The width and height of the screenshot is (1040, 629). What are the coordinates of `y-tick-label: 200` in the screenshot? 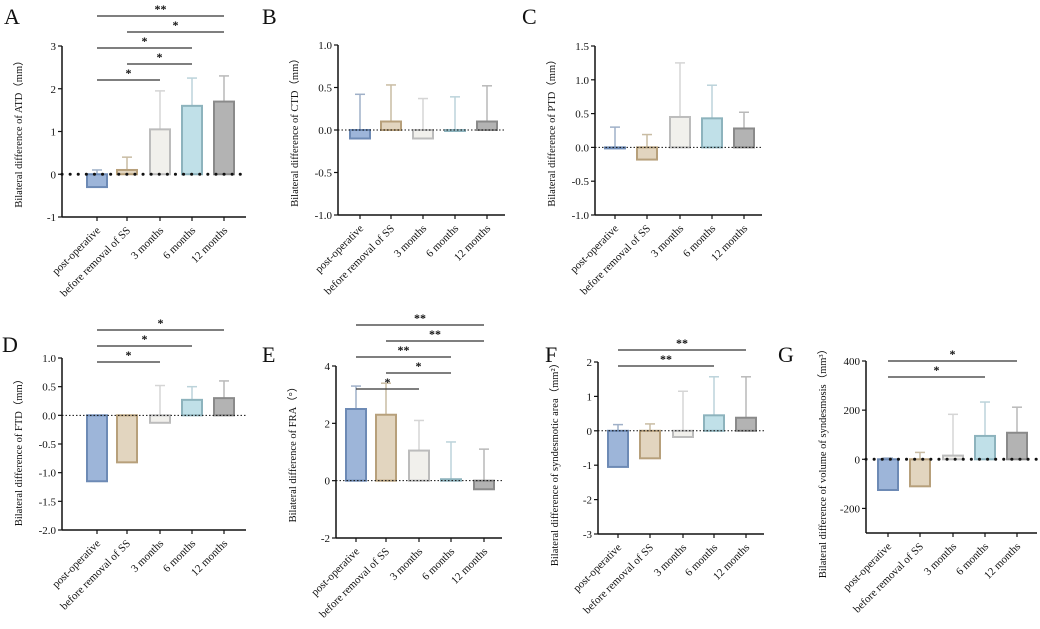 It's located at (852, 411).